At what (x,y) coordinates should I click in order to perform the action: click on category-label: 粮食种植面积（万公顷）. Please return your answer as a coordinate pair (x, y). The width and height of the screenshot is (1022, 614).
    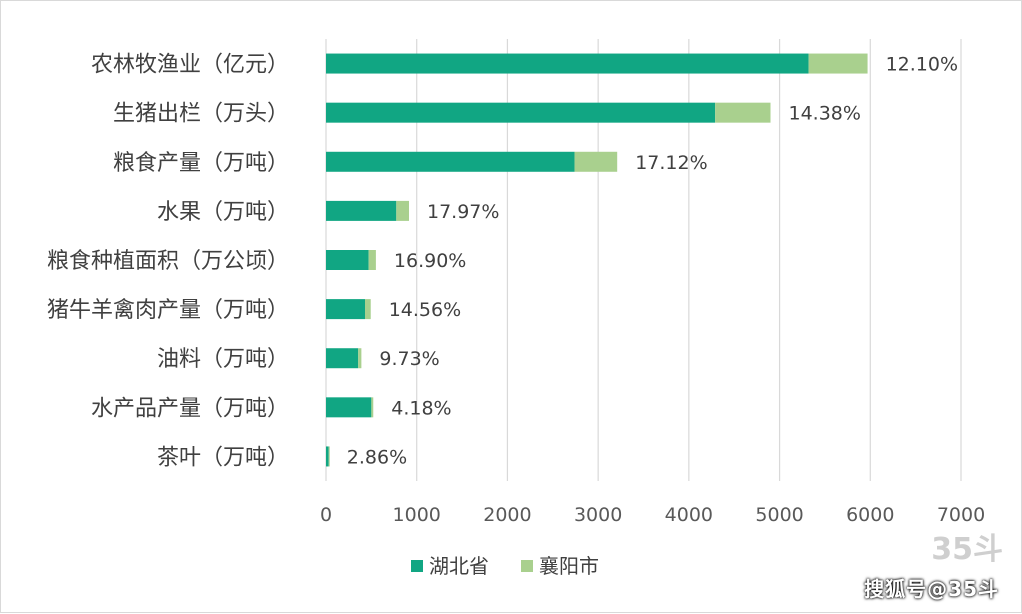
    Looking at the image, I should click on (168, 261).